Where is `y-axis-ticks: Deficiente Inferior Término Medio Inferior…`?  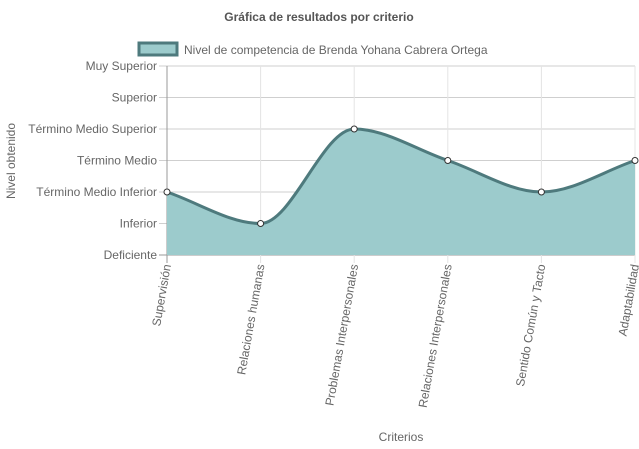 y-axis-ticks: Deficiente Inferior Término Medio Inferior… is located at coordinates (92, 160).